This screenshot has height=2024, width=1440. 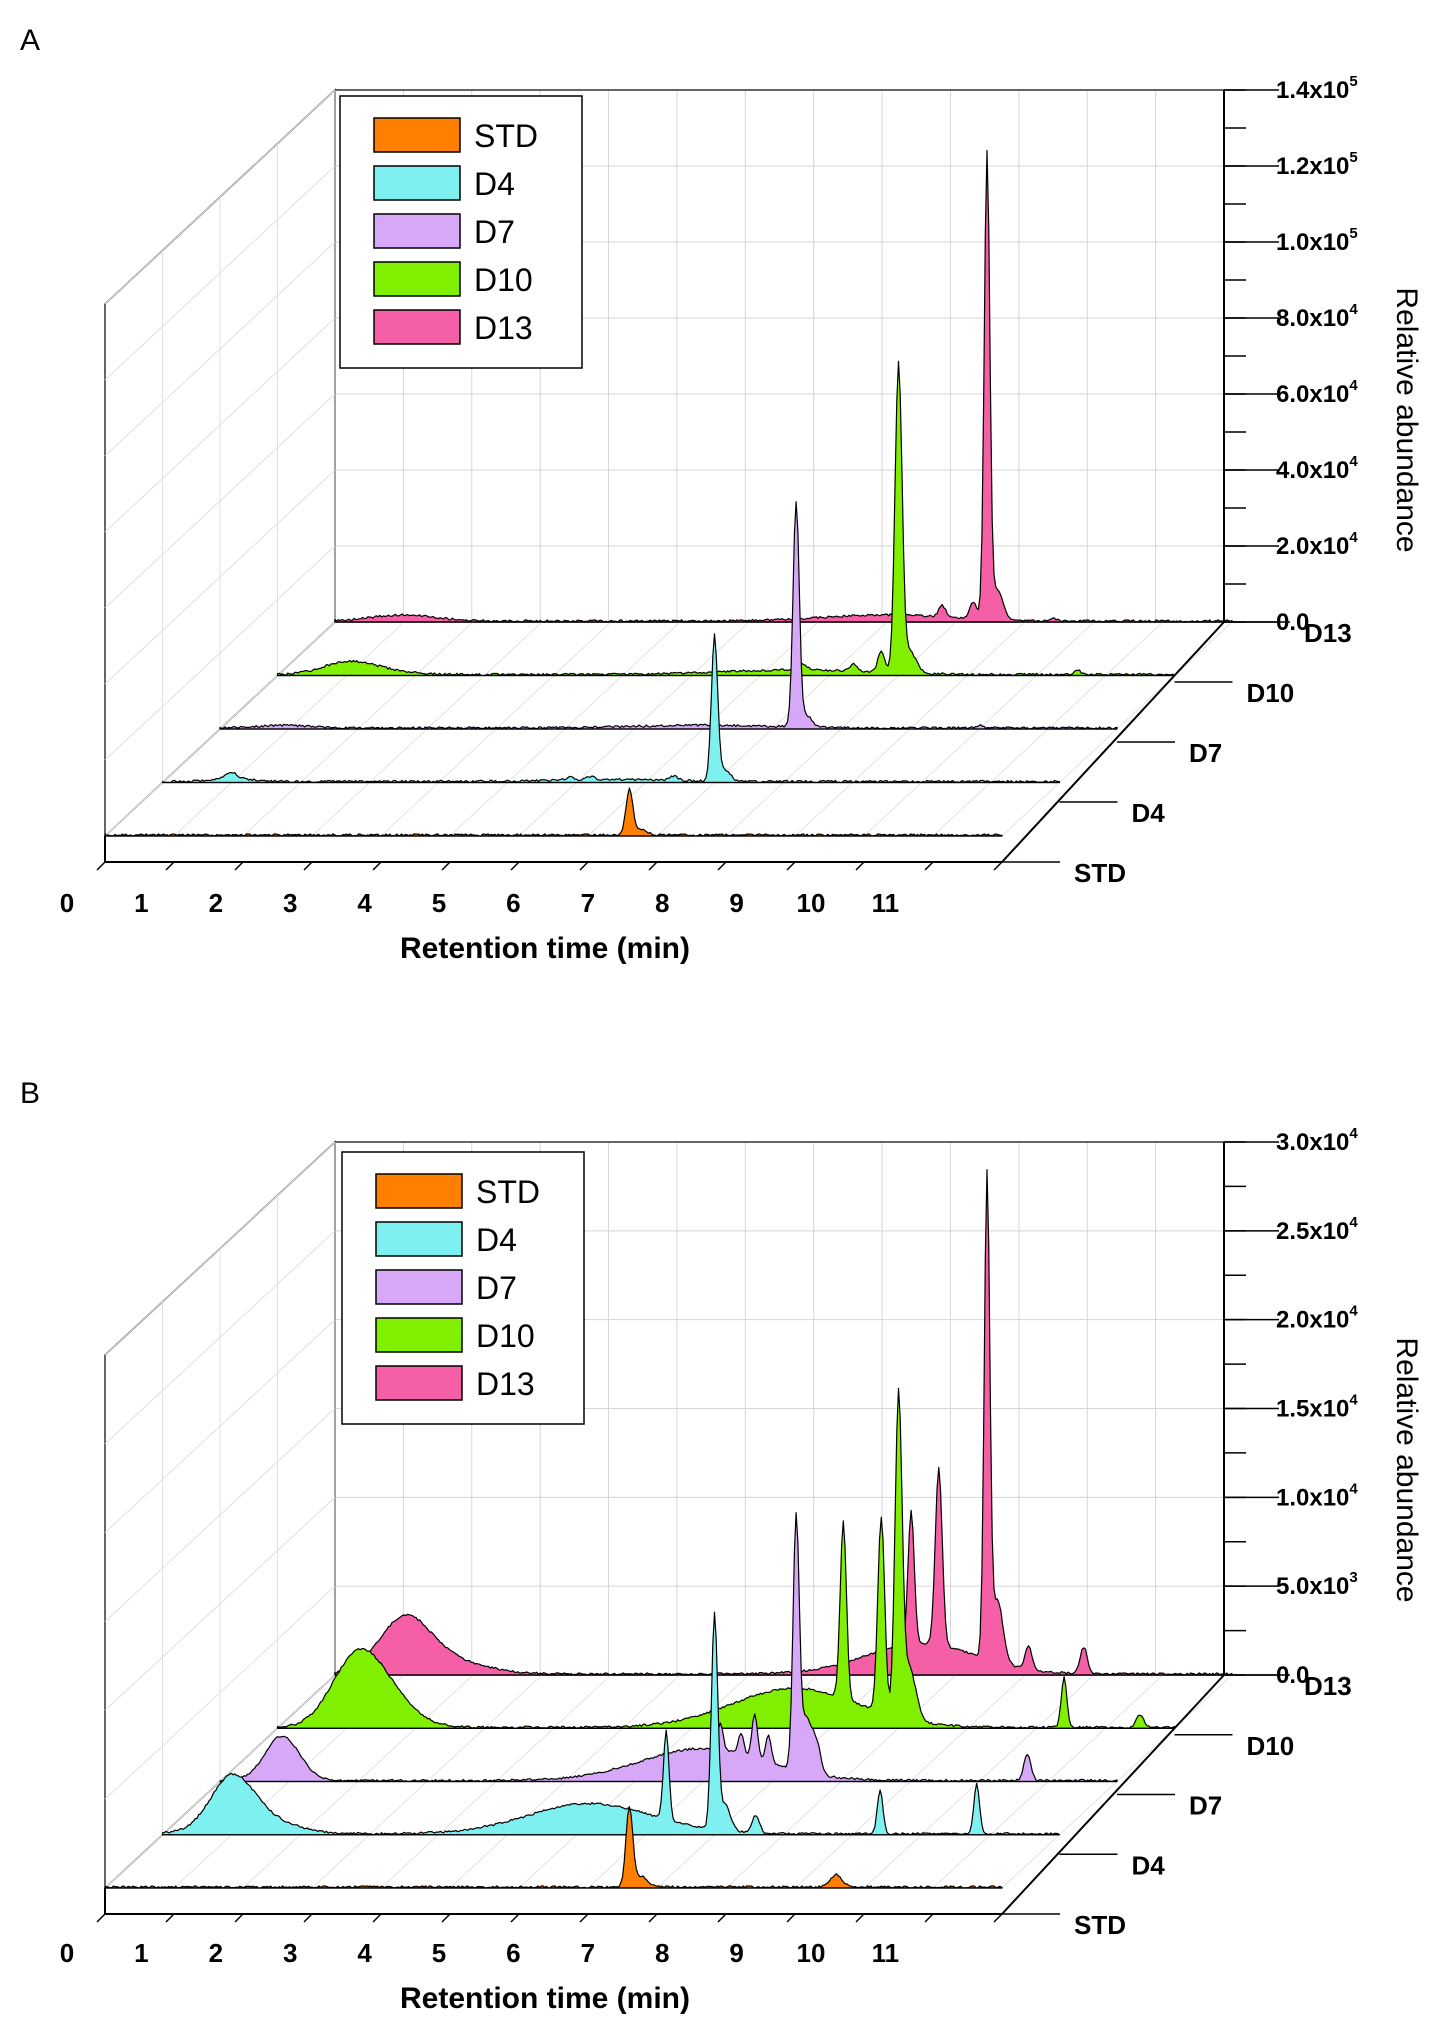 What do you see at coordinates (1149, 813) in the screenshot?
I see `depth-label: D4` at bounding box center [1149, 813].